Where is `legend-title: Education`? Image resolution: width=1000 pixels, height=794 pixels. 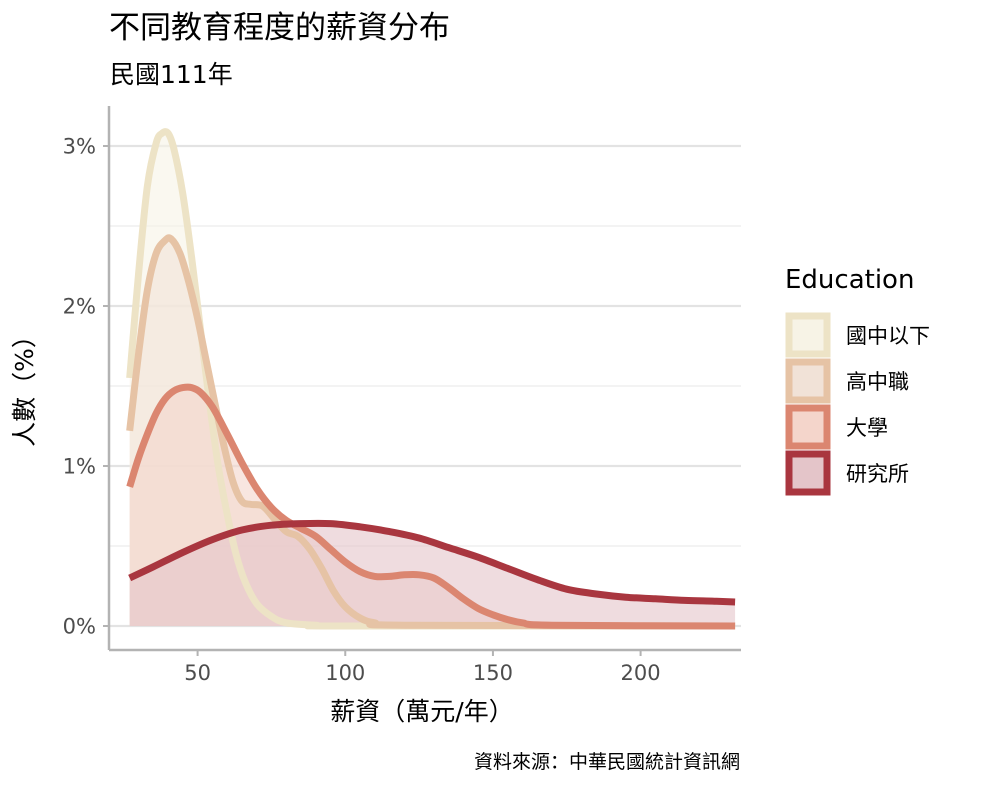 legend-title: Education is located at coordinates (849, 280).